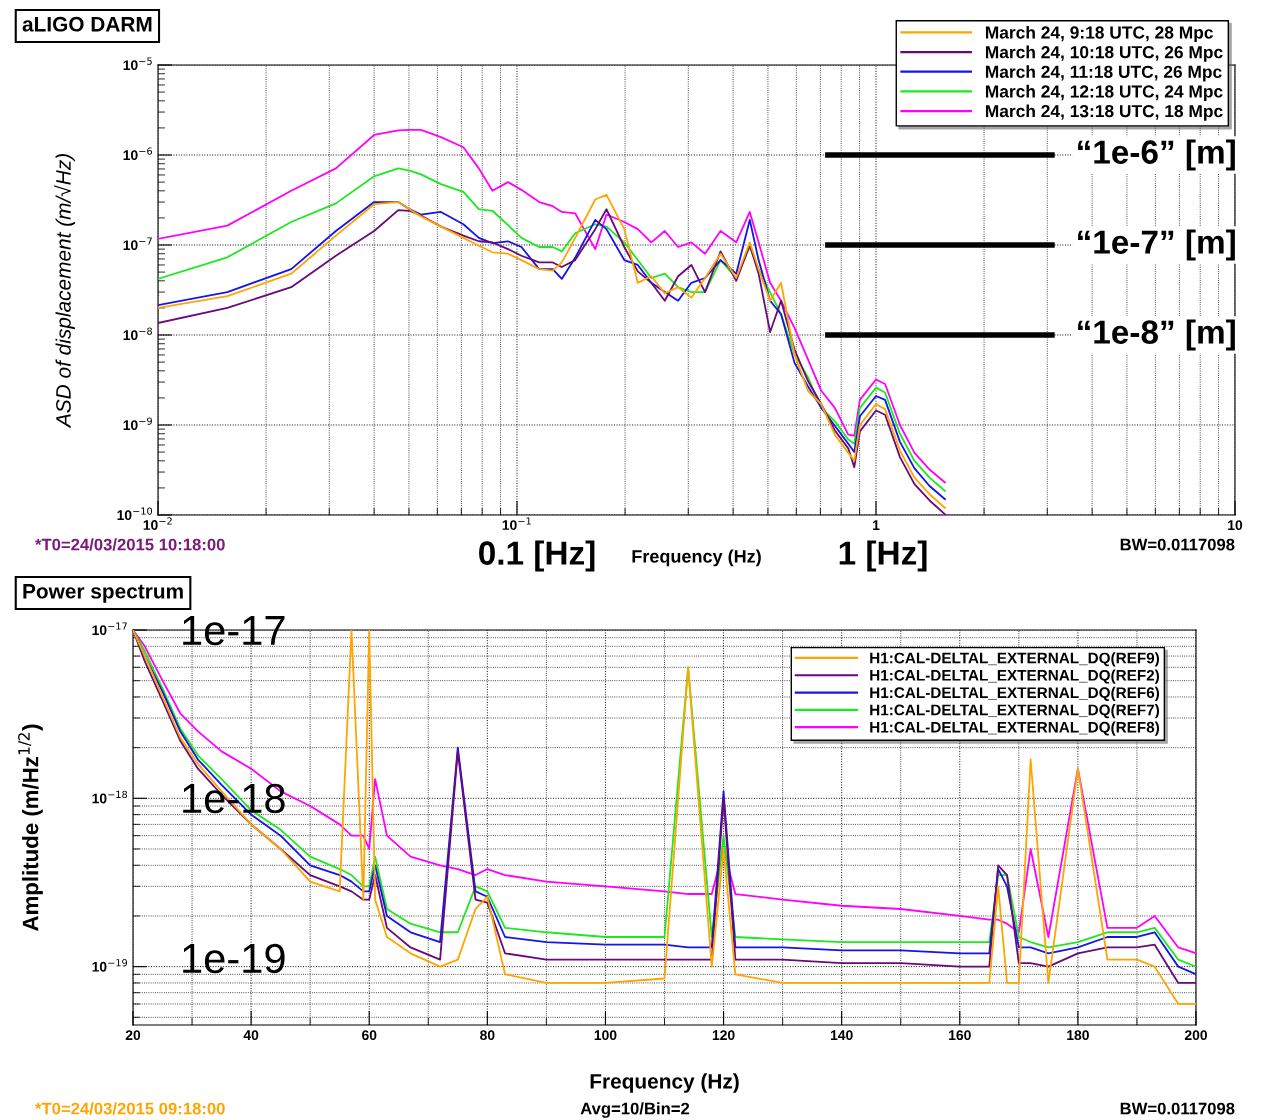 This screenshot has width=1271, height=1120. What do you see at coordinates (876, 525) in the screenshot?
I see `x-tick-label: 1` at bounding box center [876, 525].